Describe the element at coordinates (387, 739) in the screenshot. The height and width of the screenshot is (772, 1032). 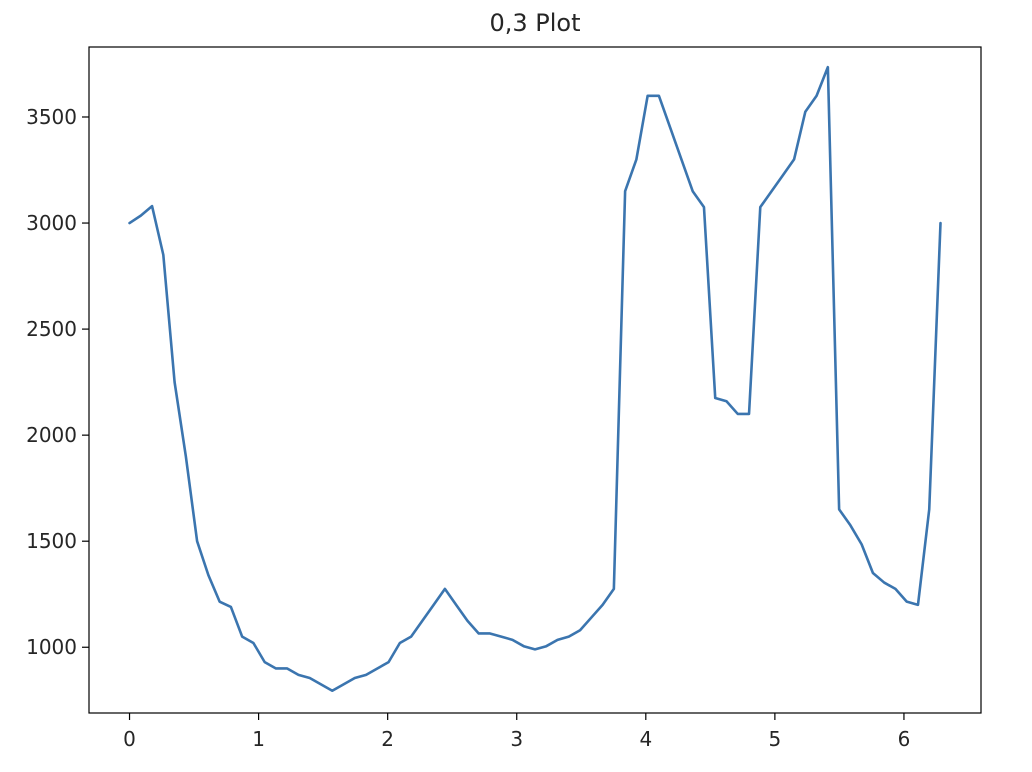
I see `x-tick-label: 2` at that location.